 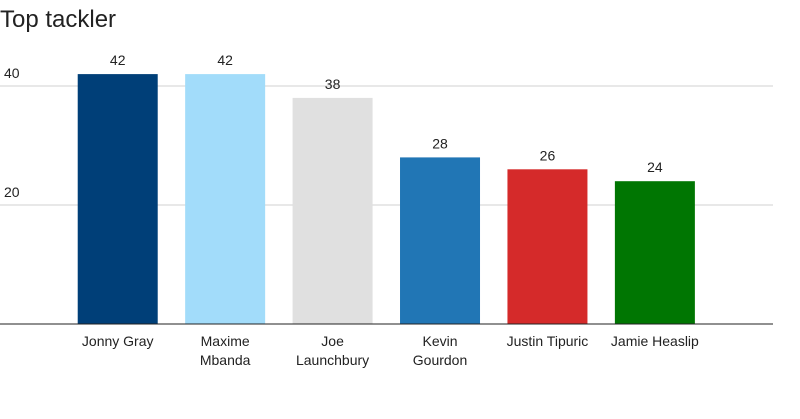 What do you see at coordinates (12, 73) in the screenshot?
I see `y-tick-label: 40` at bounding box center [12, 73].